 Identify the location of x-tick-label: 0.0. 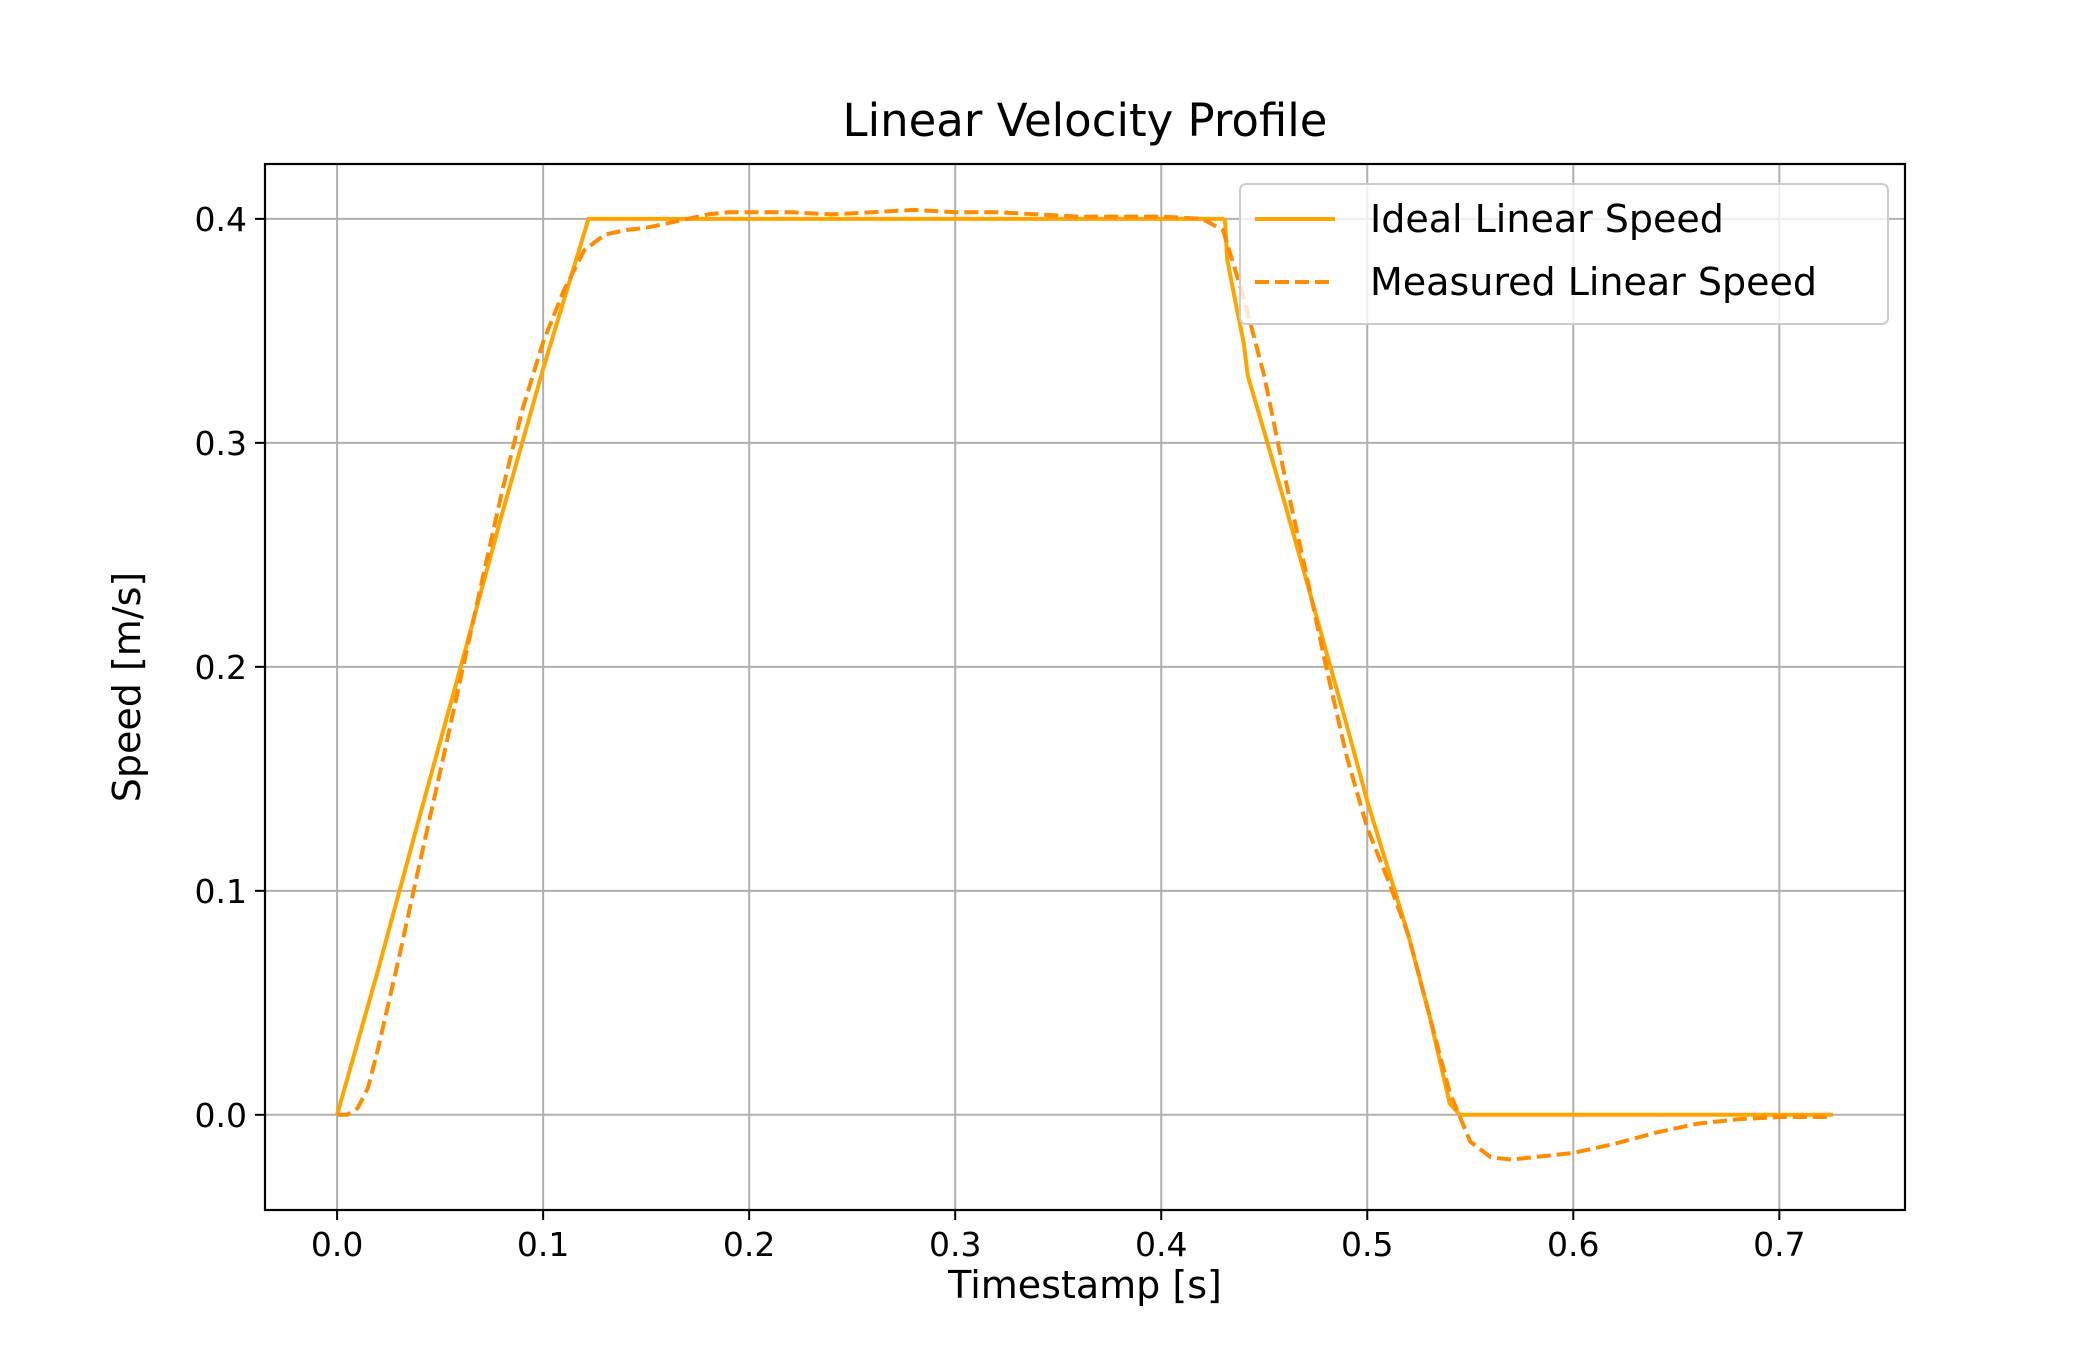
(337, 1244).